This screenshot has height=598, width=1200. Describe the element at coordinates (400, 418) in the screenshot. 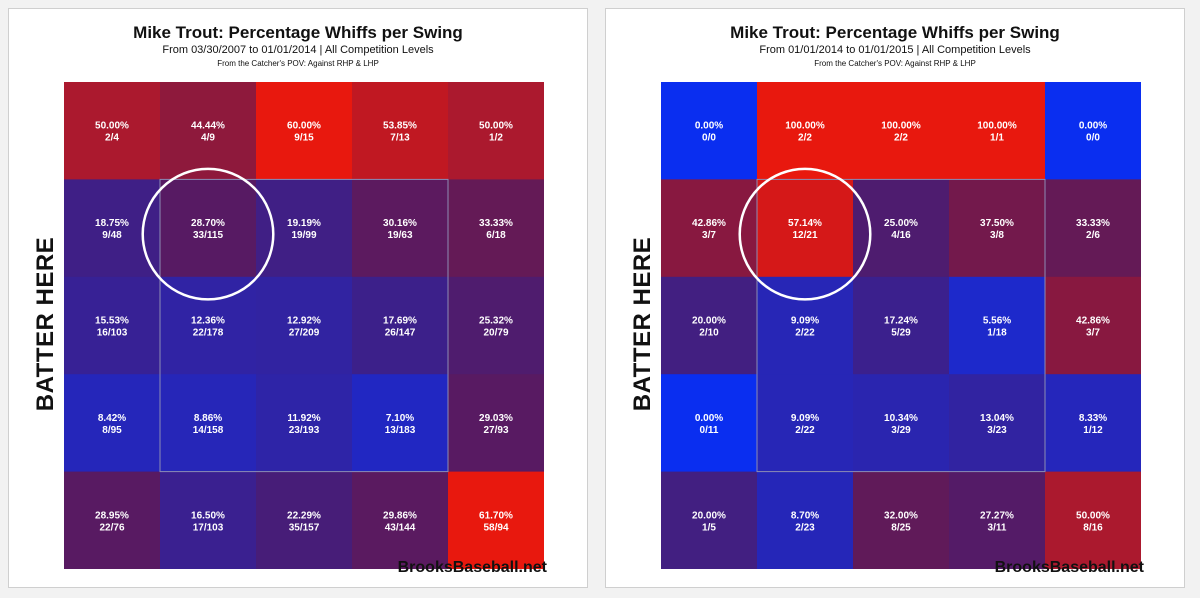

I see `cell-percent-label: 7.10%` at that location.